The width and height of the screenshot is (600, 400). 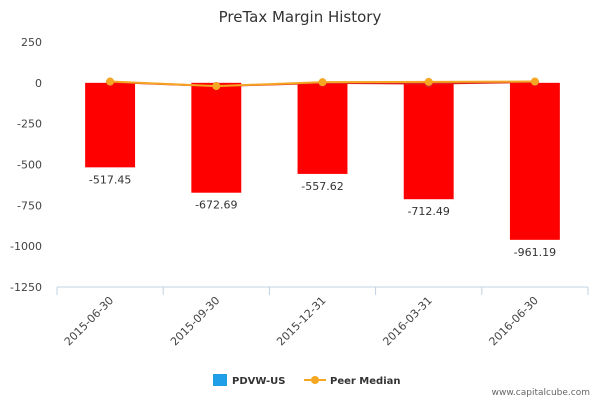 I want to click on data-label: -961.19, so click(x=535, y=252).